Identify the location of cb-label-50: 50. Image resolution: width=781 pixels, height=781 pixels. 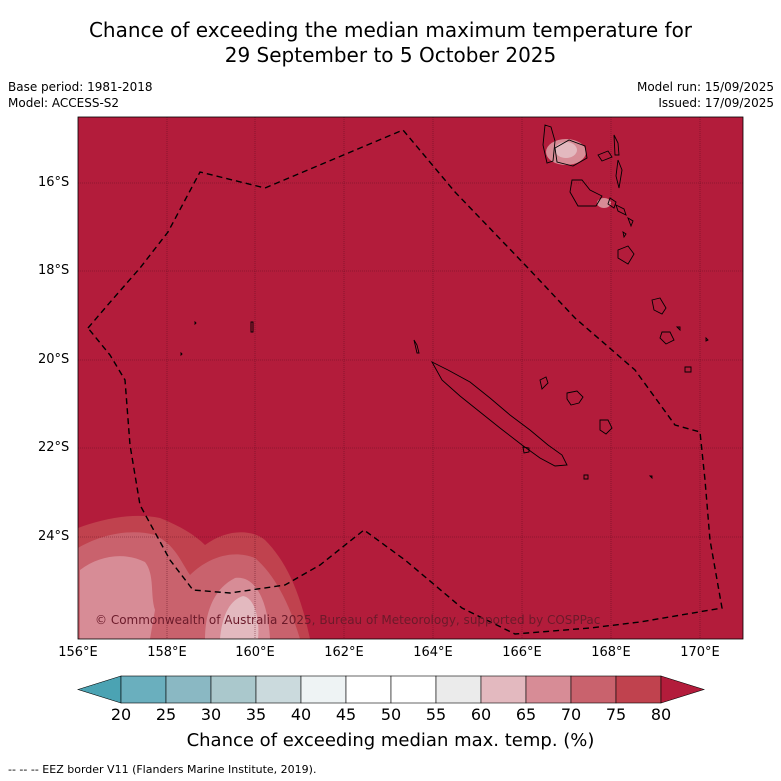
(391, 714).